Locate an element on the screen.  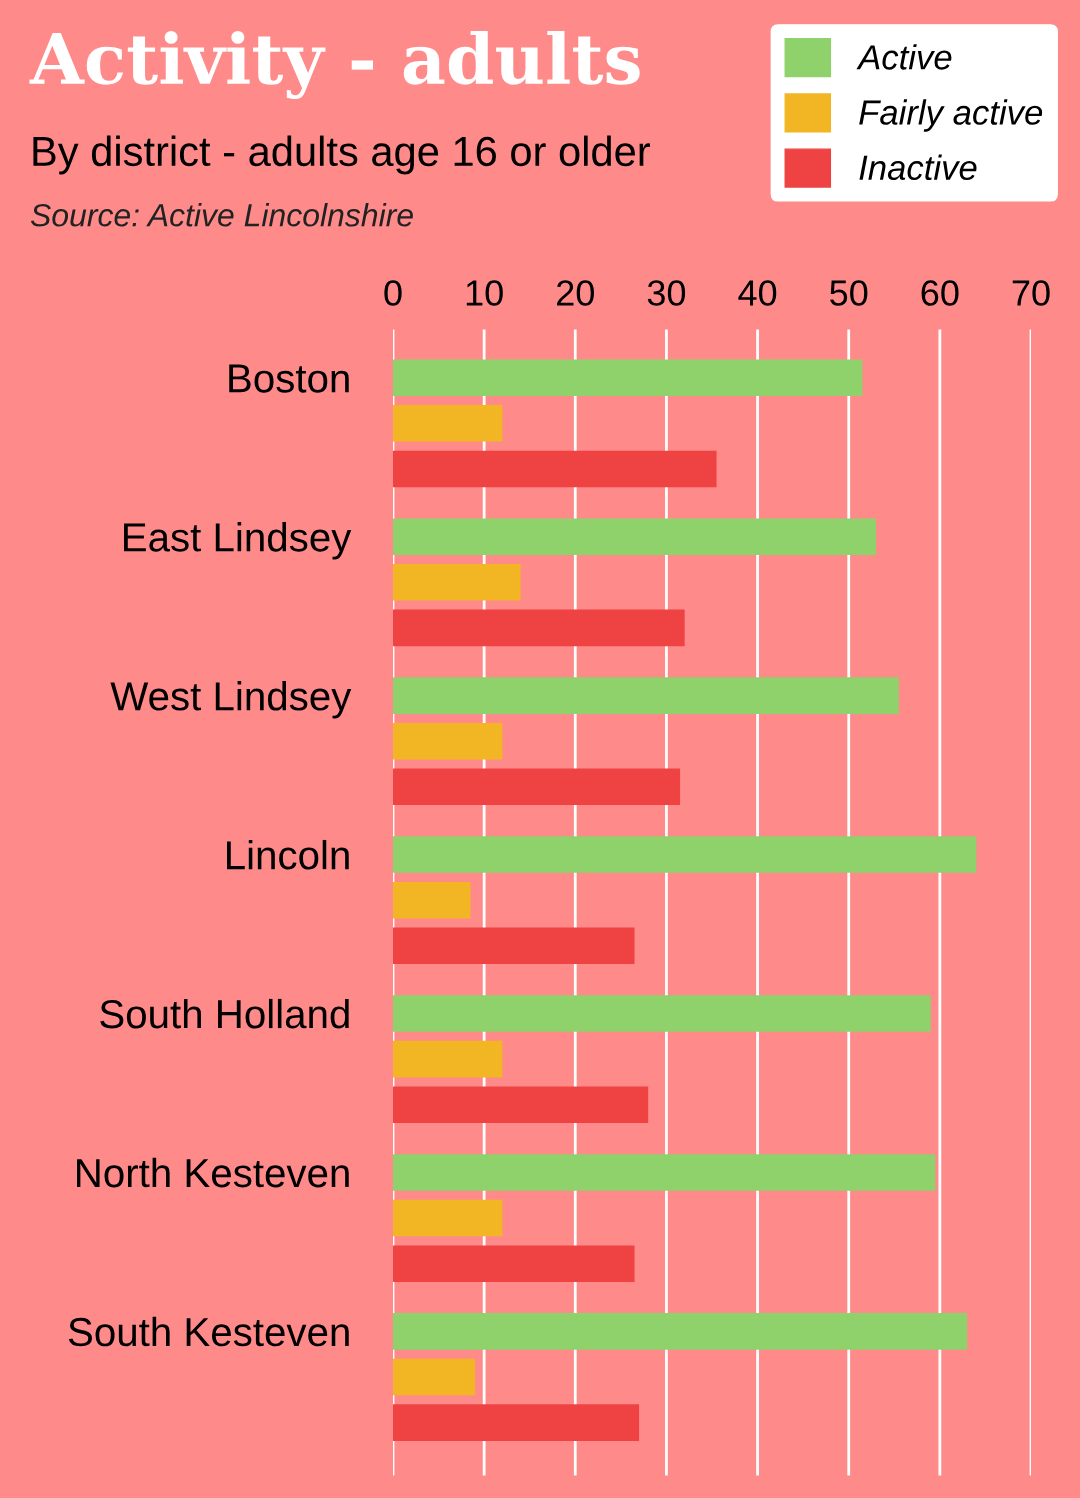
y-tick-label: West Lindsey is located at coordinates (231, 700).